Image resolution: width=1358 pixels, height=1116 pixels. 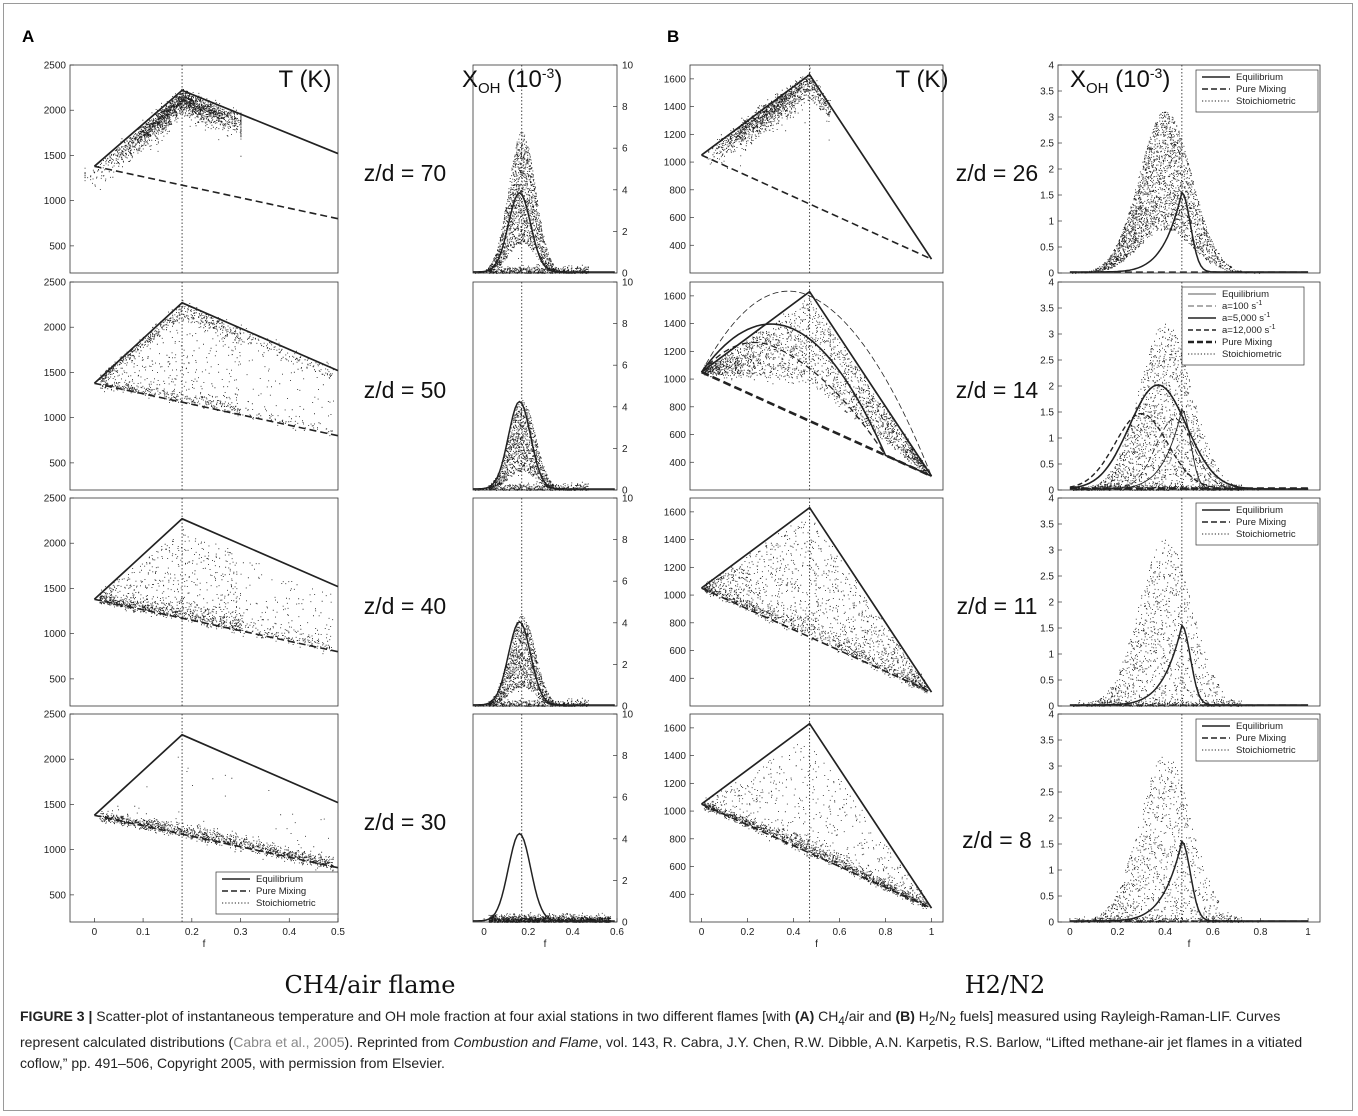 I want to click on caption-sub-4: 4, so click(x=841, y=1021).